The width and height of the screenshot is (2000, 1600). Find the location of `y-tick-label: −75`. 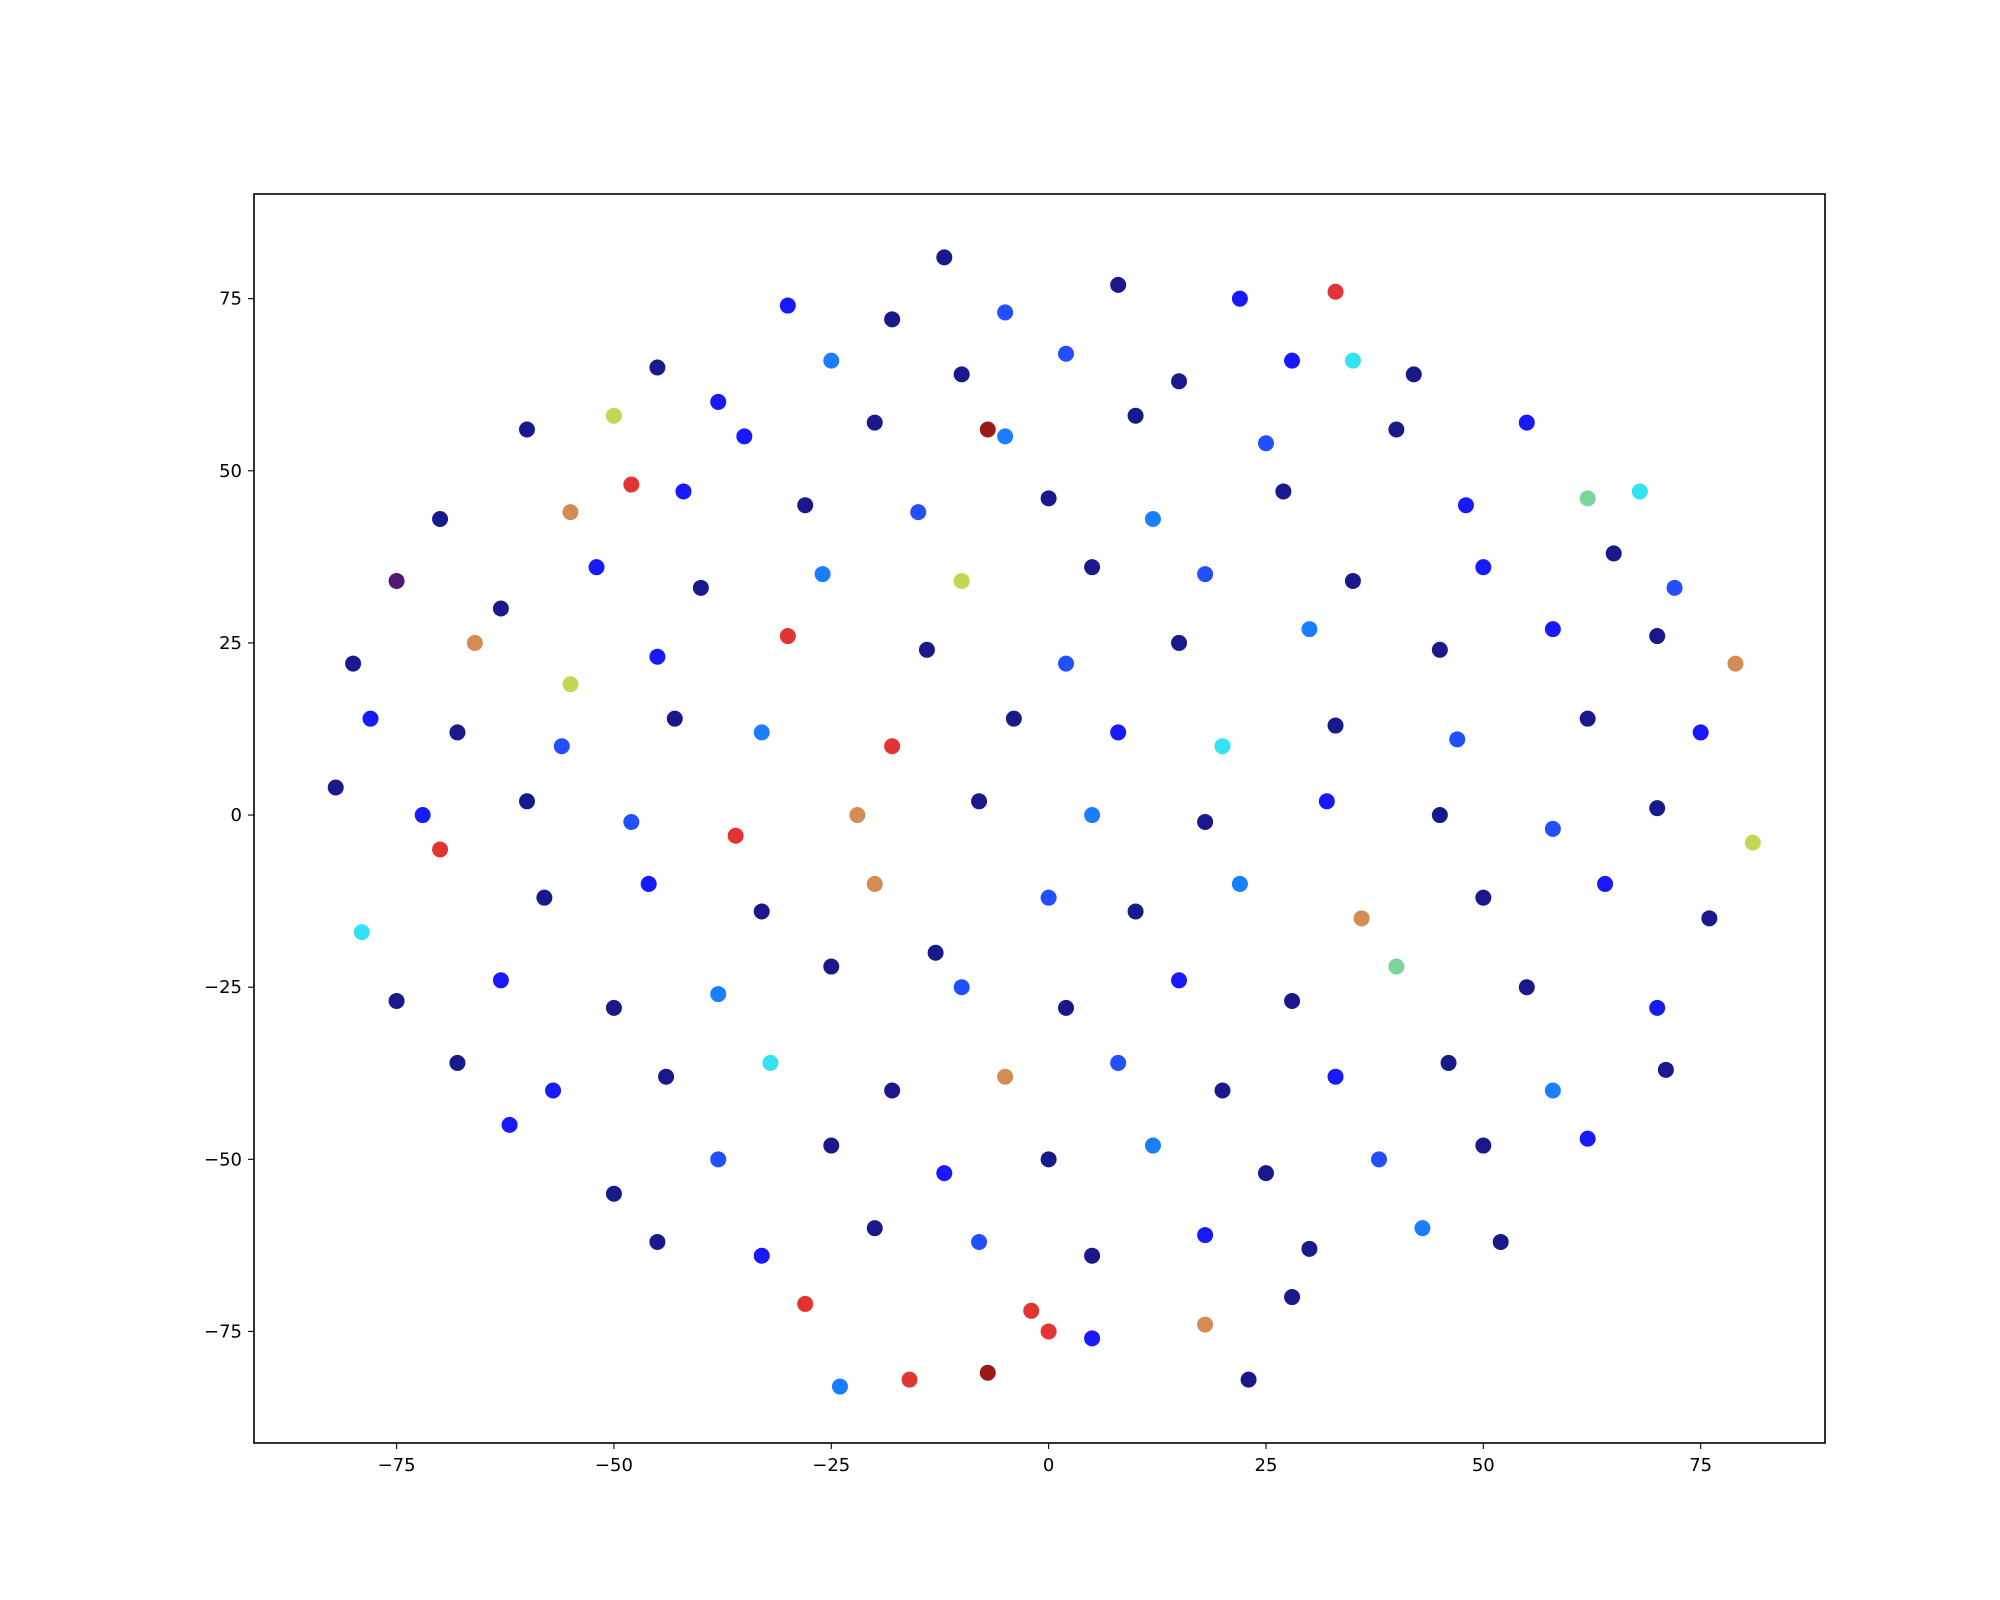

y-tick-label: −75 is located at coordinates (223, 1331).